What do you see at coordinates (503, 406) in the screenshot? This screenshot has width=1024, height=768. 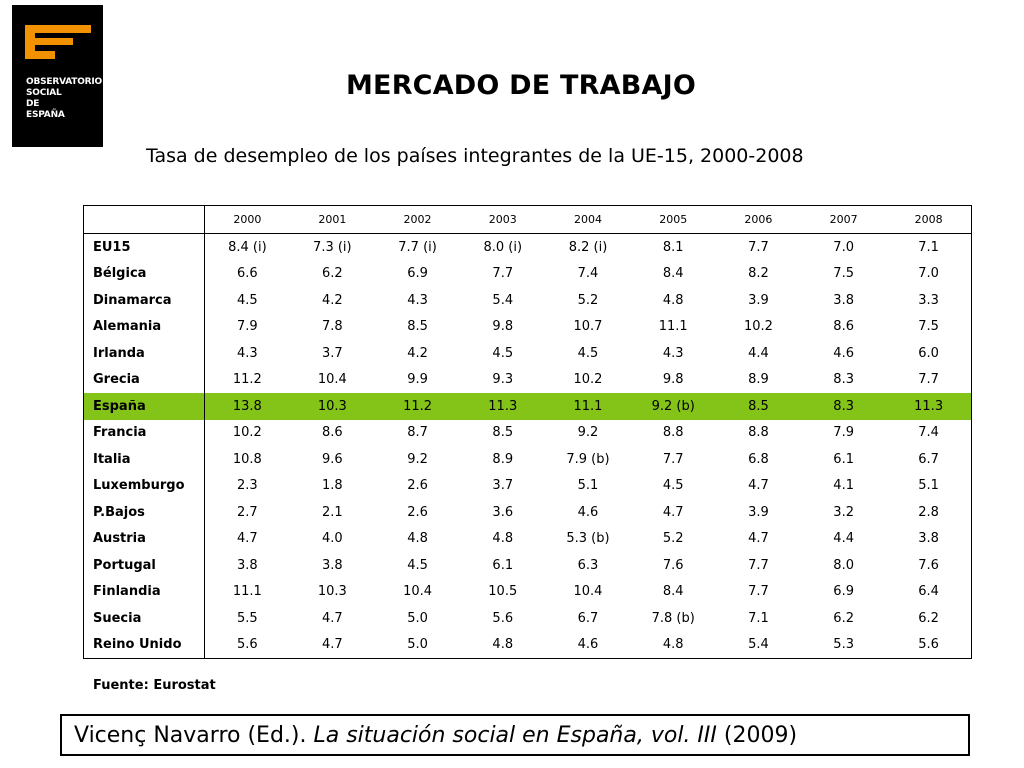 I see `value-cell: 11.3` at bounding box center [503, 406].